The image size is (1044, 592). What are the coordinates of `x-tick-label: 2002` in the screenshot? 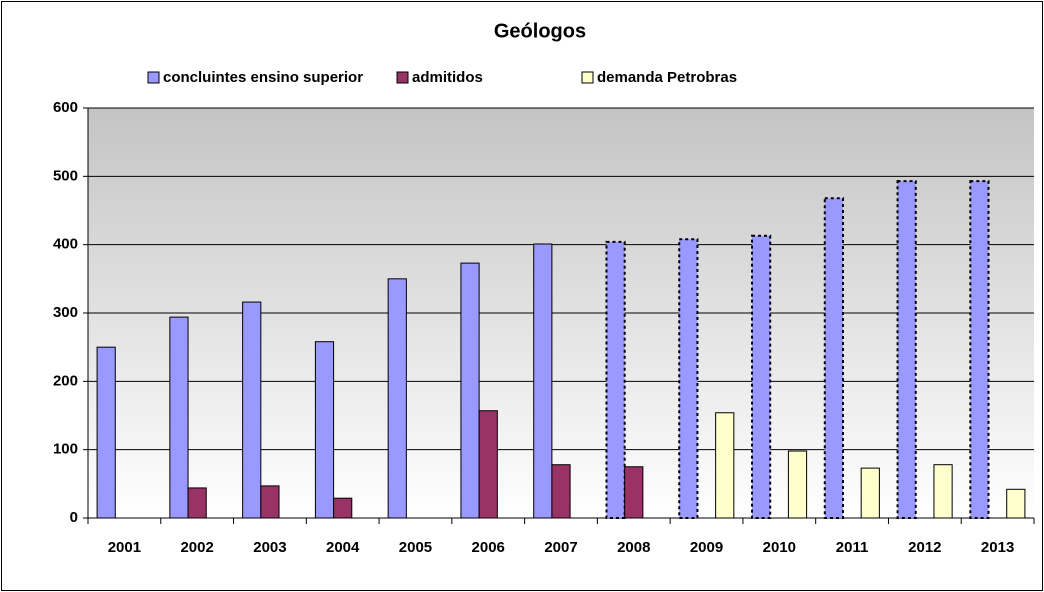 It's located at (196, 547).